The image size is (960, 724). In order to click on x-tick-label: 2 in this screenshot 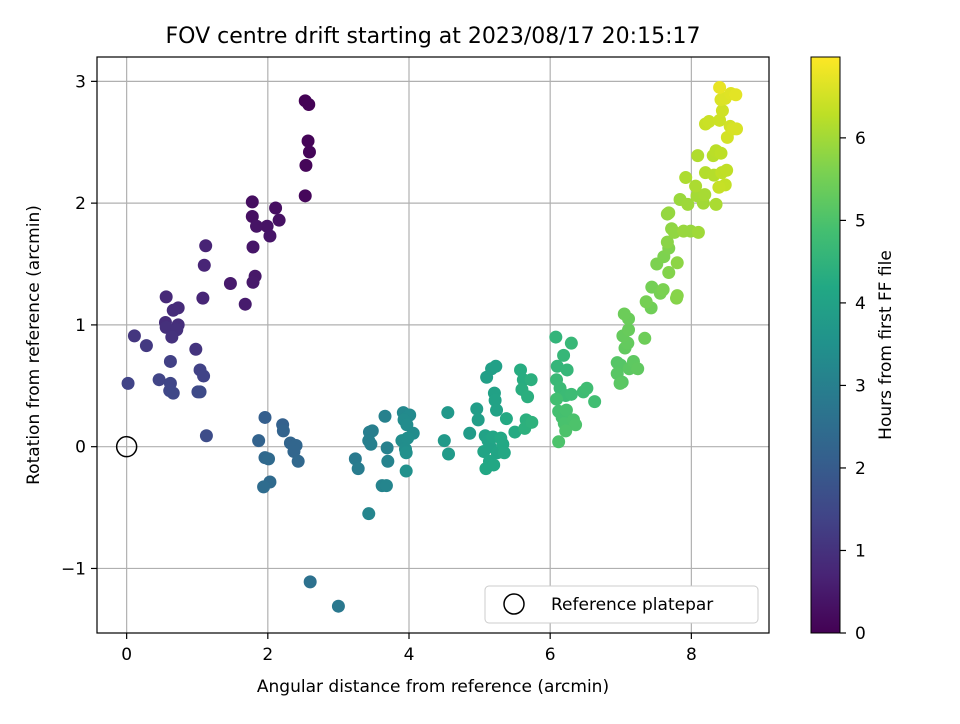, I will do `click(267, 655)`.